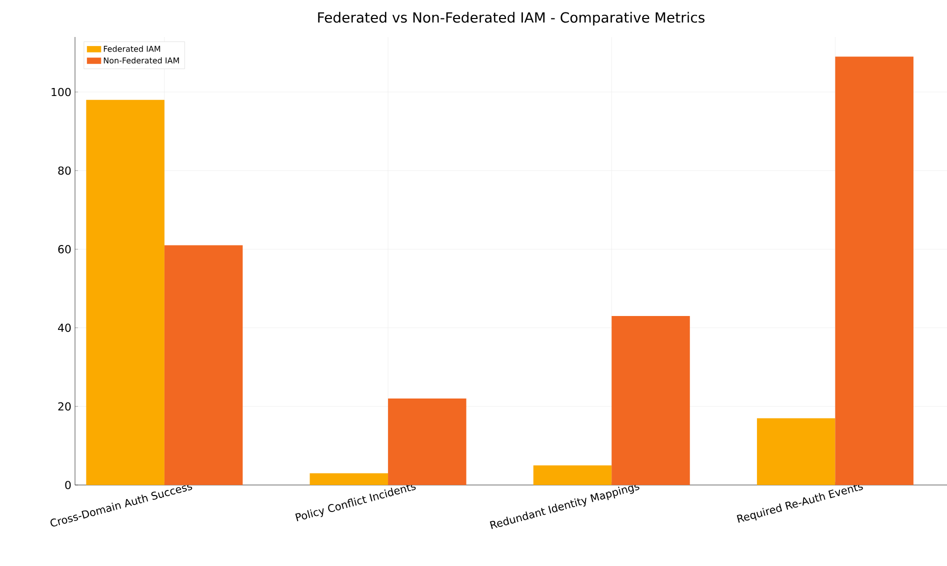  What do you see at coordinates (355, 503) in the screenshot?
I see `x-tick-label: Policy Conflict Incidents` at bounding box center [355, 503].